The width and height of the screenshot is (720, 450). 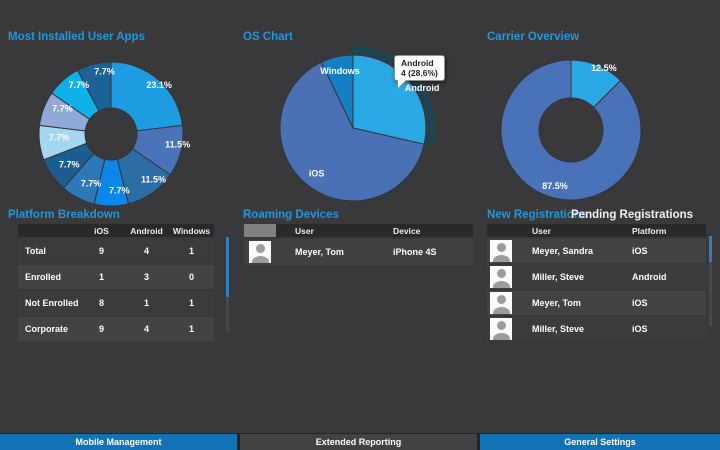 What do you see at coordinates (710, 281) in the screenshot?
I see `registrations-table-scrollbar` at bounding box center [710, 281].